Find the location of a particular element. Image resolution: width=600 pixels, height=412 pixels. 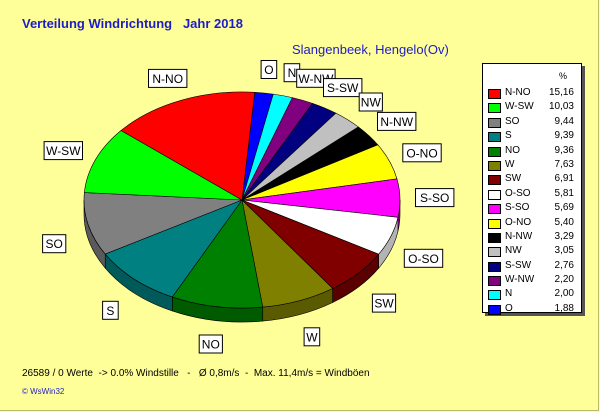

legend-value: 6,91 is located at coordinates (564, 179).